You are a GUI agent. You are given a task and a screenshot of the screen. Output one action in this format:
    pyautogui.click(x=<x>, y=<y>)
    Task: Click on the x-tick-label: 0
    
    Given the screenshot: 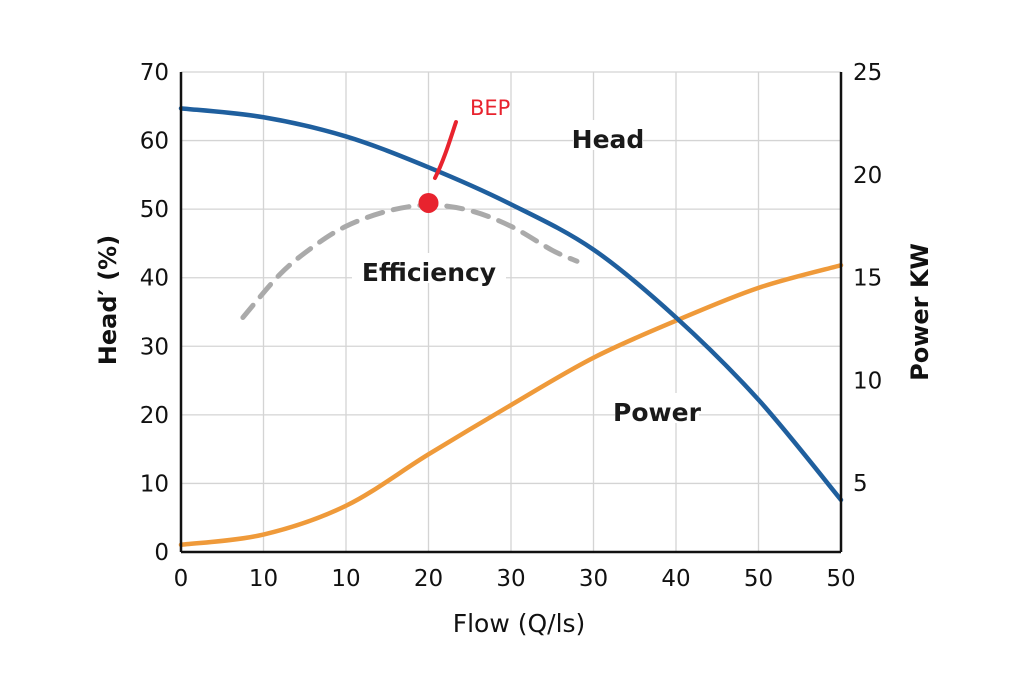 What is the action you would take?
    pyautogui.click(x=181, y=579)
    